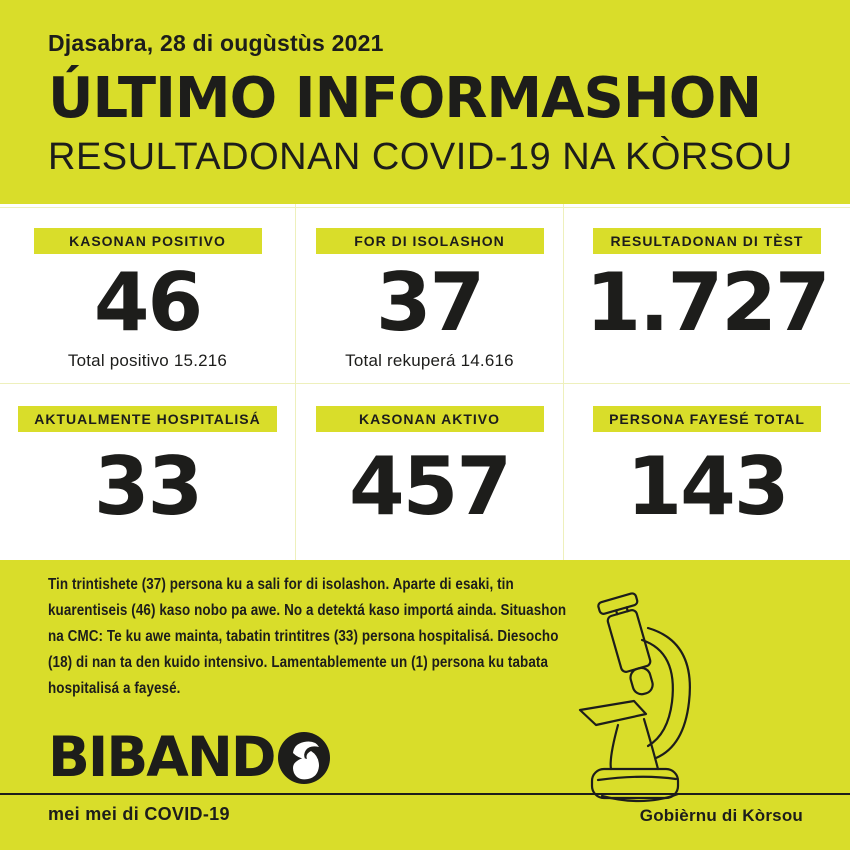 The width and height of the screenshot is (850, 850). What do you see at coordinates (707, 419) in the screenshot?
I see `stat-label-badge: PERSONA FAYESÉ TOTAL` at bounding box center [707, 419].